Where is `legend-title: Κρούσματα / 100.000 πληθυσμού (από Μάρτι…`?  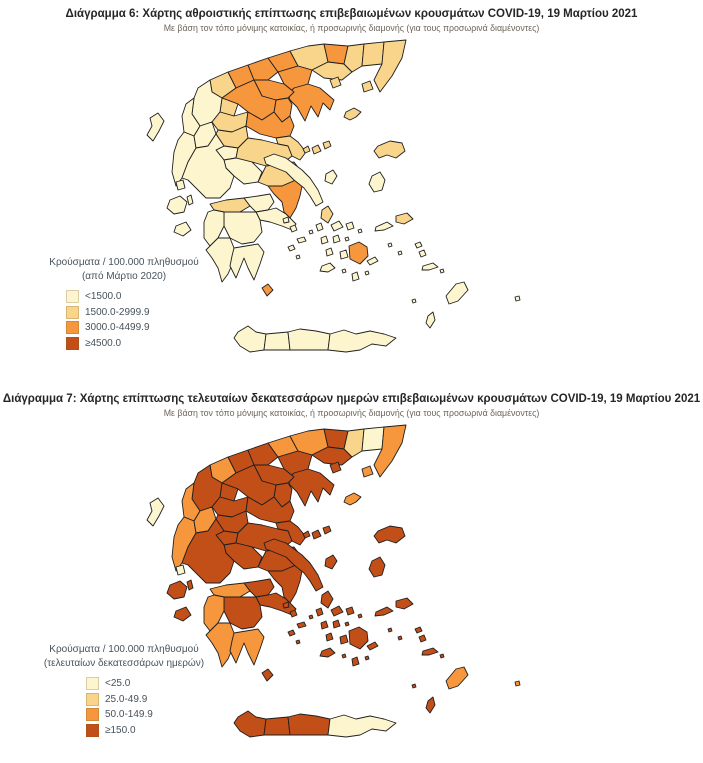 legend-title: Κρούσματα / 100.000 πληθυσμού (από Μάρτι… is located at coordinates (124, 269).